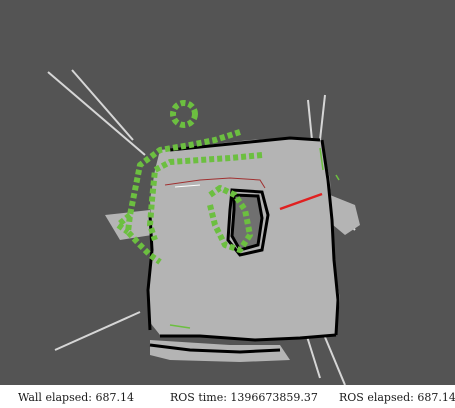 The width and height of the screenshot is (455, 408). I want to click on laser-heading, so click(301, 201).